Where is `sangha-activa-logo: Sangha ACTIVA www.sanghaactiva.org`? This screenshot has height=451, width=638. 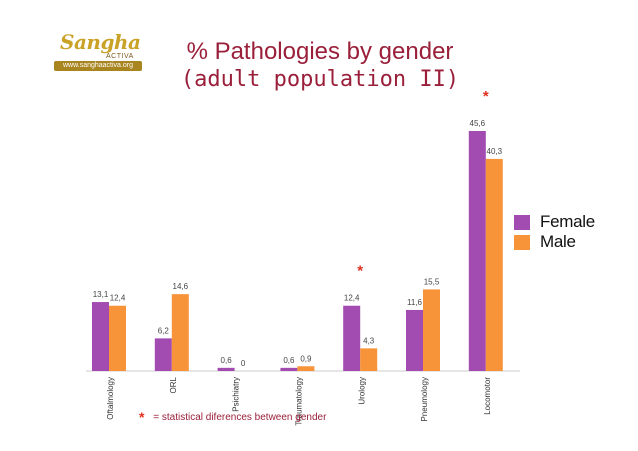
sangha-activa-logo: Sangha ACTIVA www.sanghaactiva.org is located at coordinates (98, 53).